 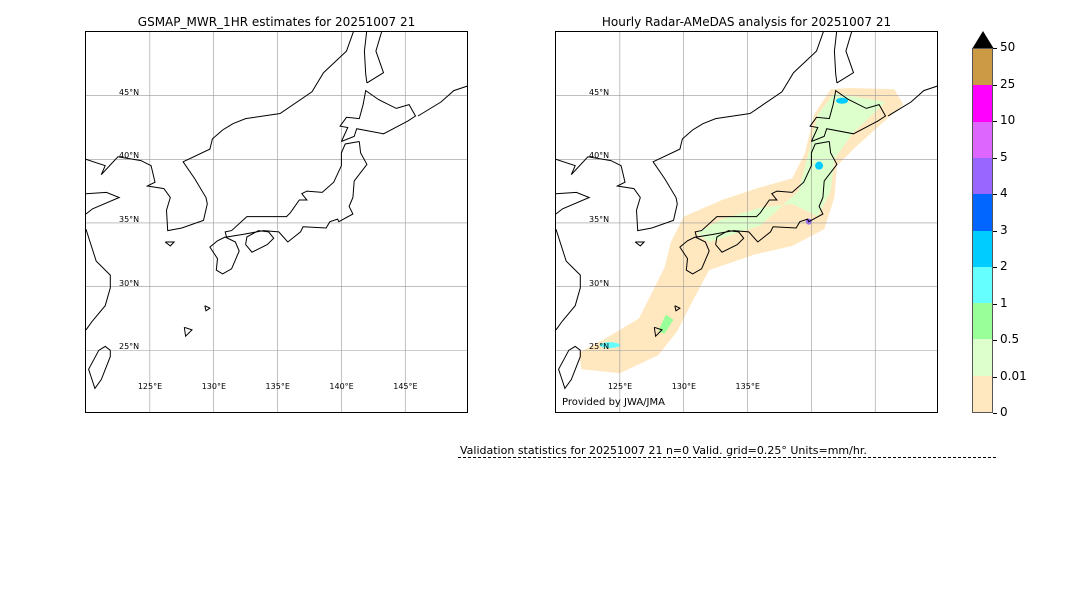 What do you see at coordinates (276, 22) in the screenshot?
I see `left-map-title: GSMAP_MWR_1HR estimates for 20251007 21` at bounding box center [276, 22].